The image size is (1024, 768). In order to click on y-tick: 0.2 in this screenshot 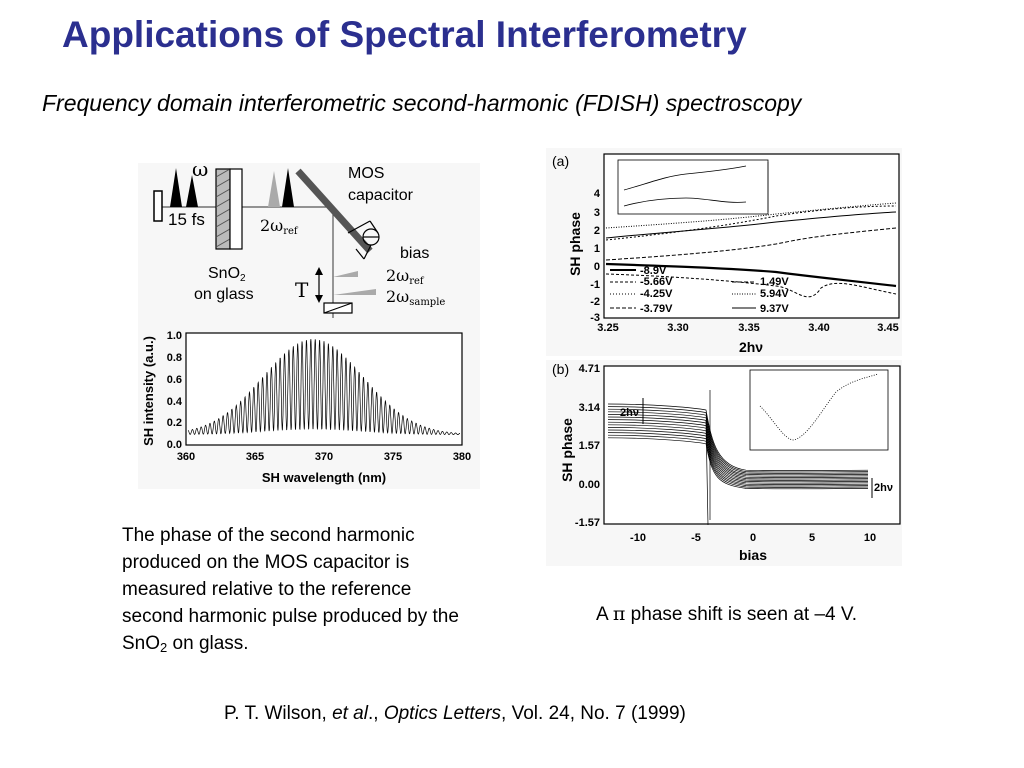, I will do `click(174, 423)`.